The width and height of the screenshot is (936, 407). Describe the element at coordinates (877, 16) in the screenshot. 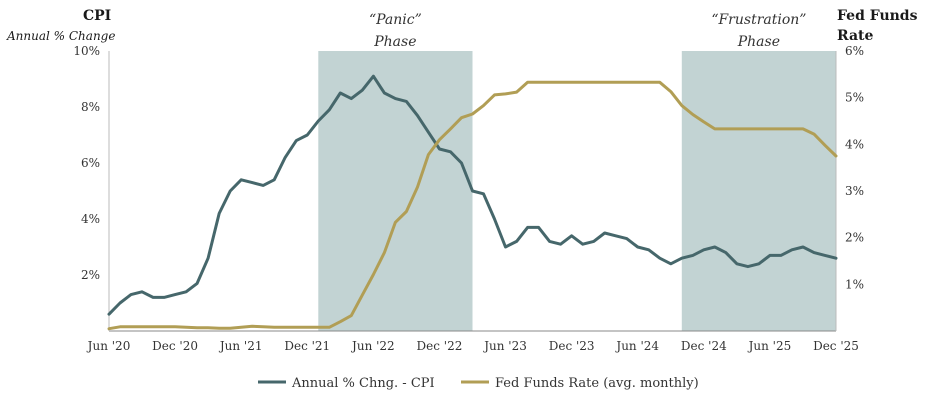

I see `right-axis-title-line1: Fed Funds` at that location.